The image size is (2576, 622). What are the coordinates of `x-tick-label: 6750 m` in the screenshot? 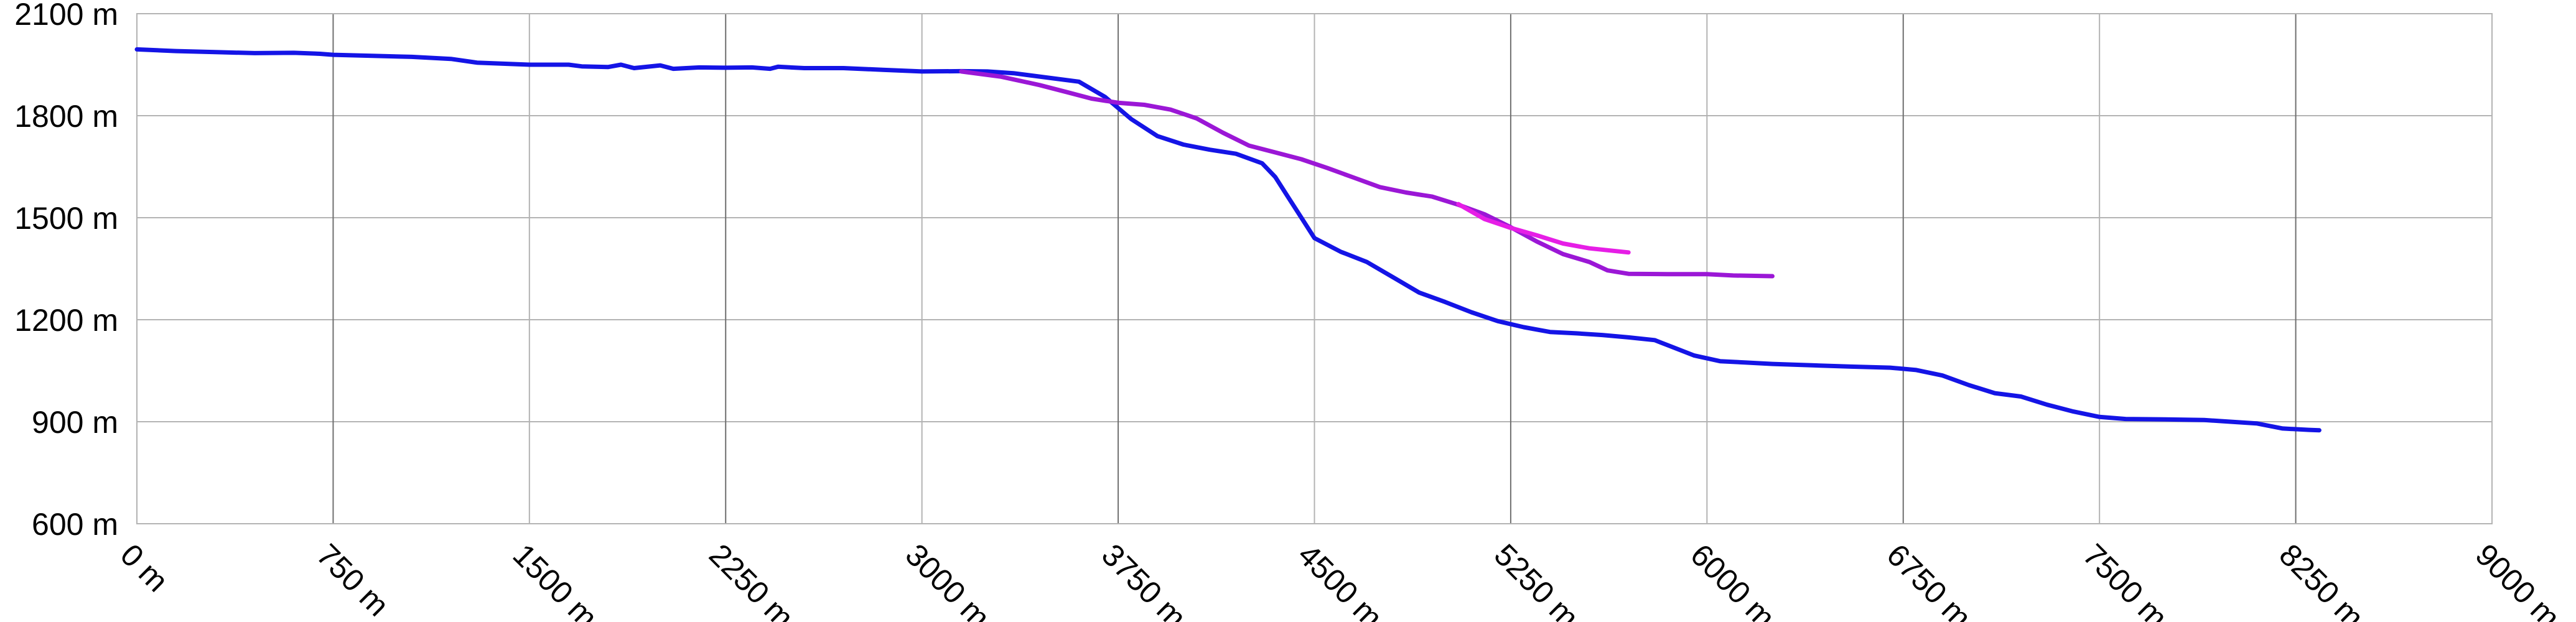 It's located at (1930, 579).